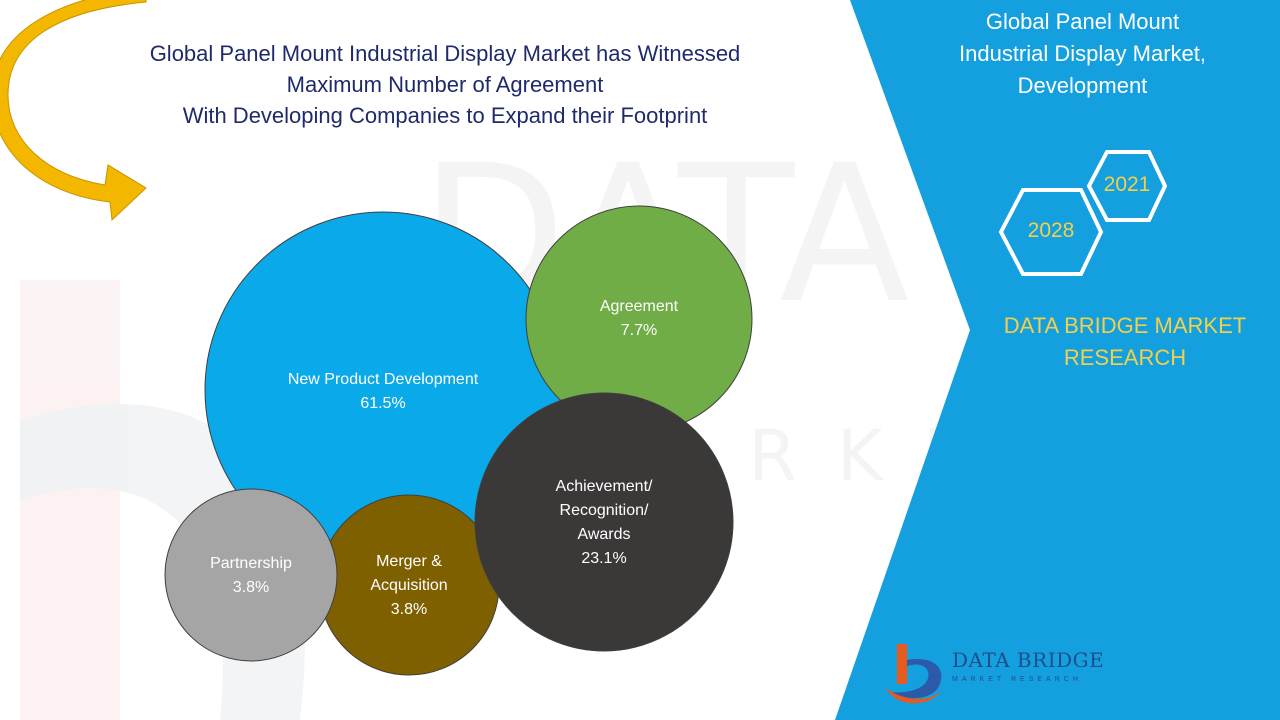  Describe the element at coordinates (1082, 53) in the screenshot. I see `side-heading-line-2: Industrial Display Market,` at that location.